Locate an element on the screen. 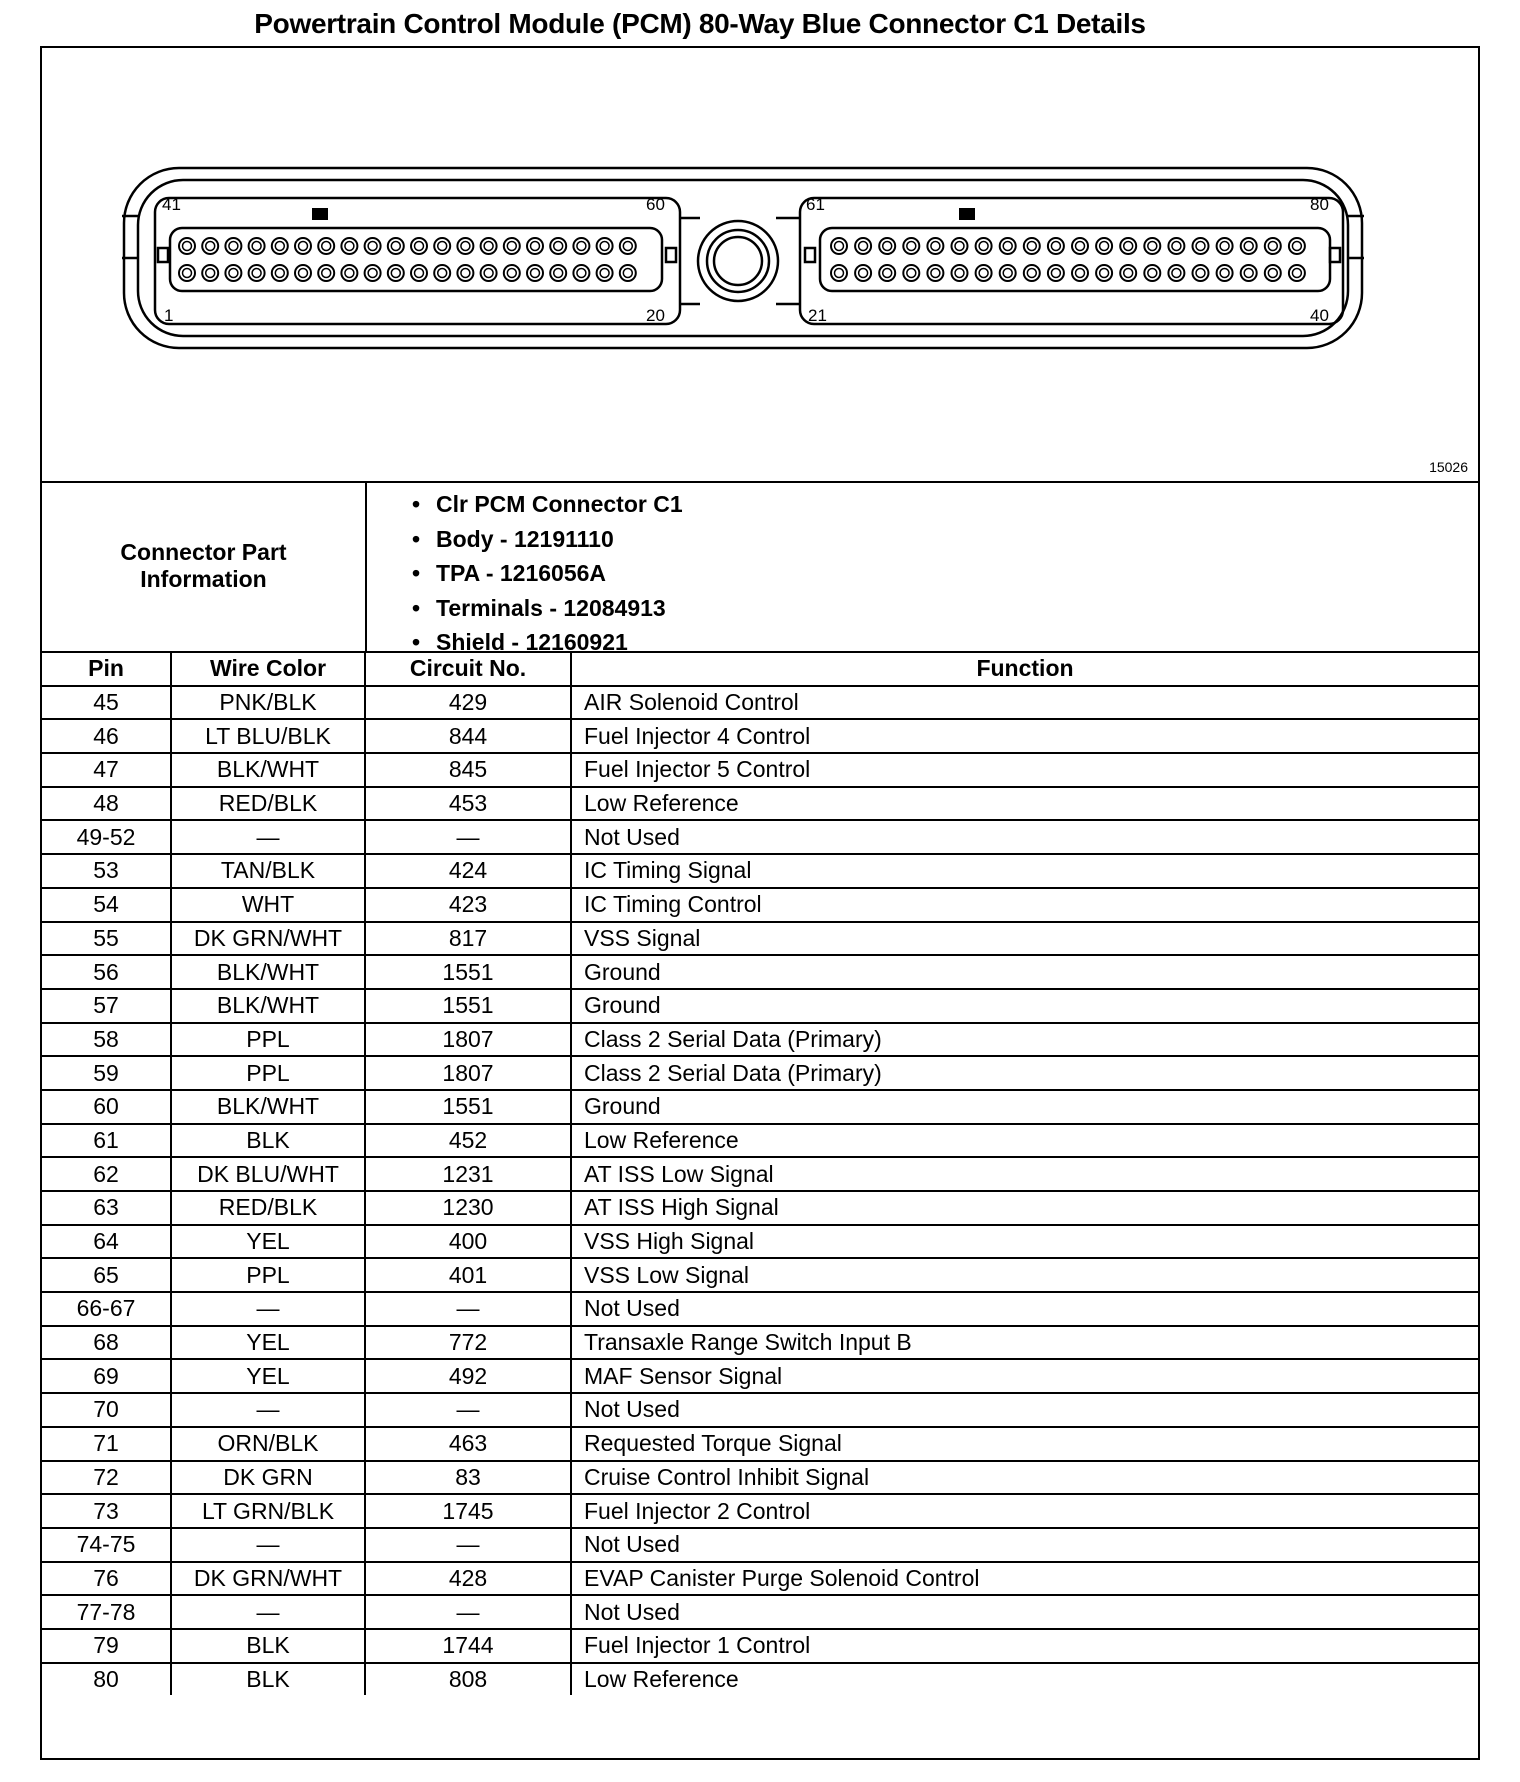 The height and width of the screenshot is (1782, 1520). part-item: Clr PCM Connector C1 is located at coordinates (547, 504).